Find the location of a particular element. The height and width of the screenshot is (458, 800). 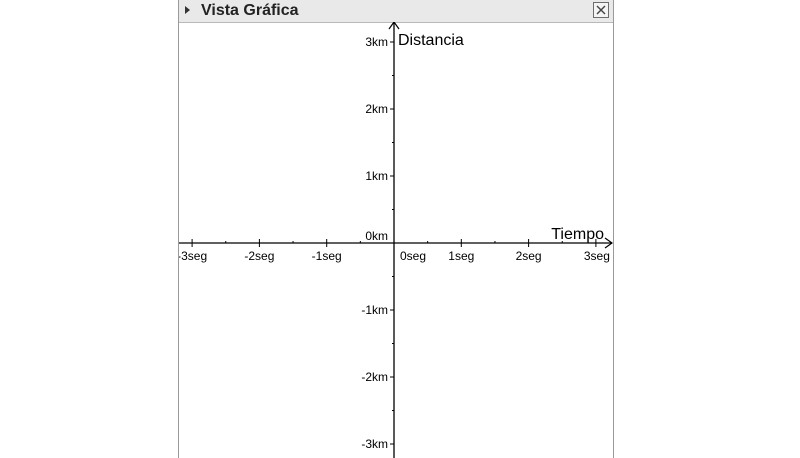

y-tick-label: 2km is located at coordinates (376, 109).